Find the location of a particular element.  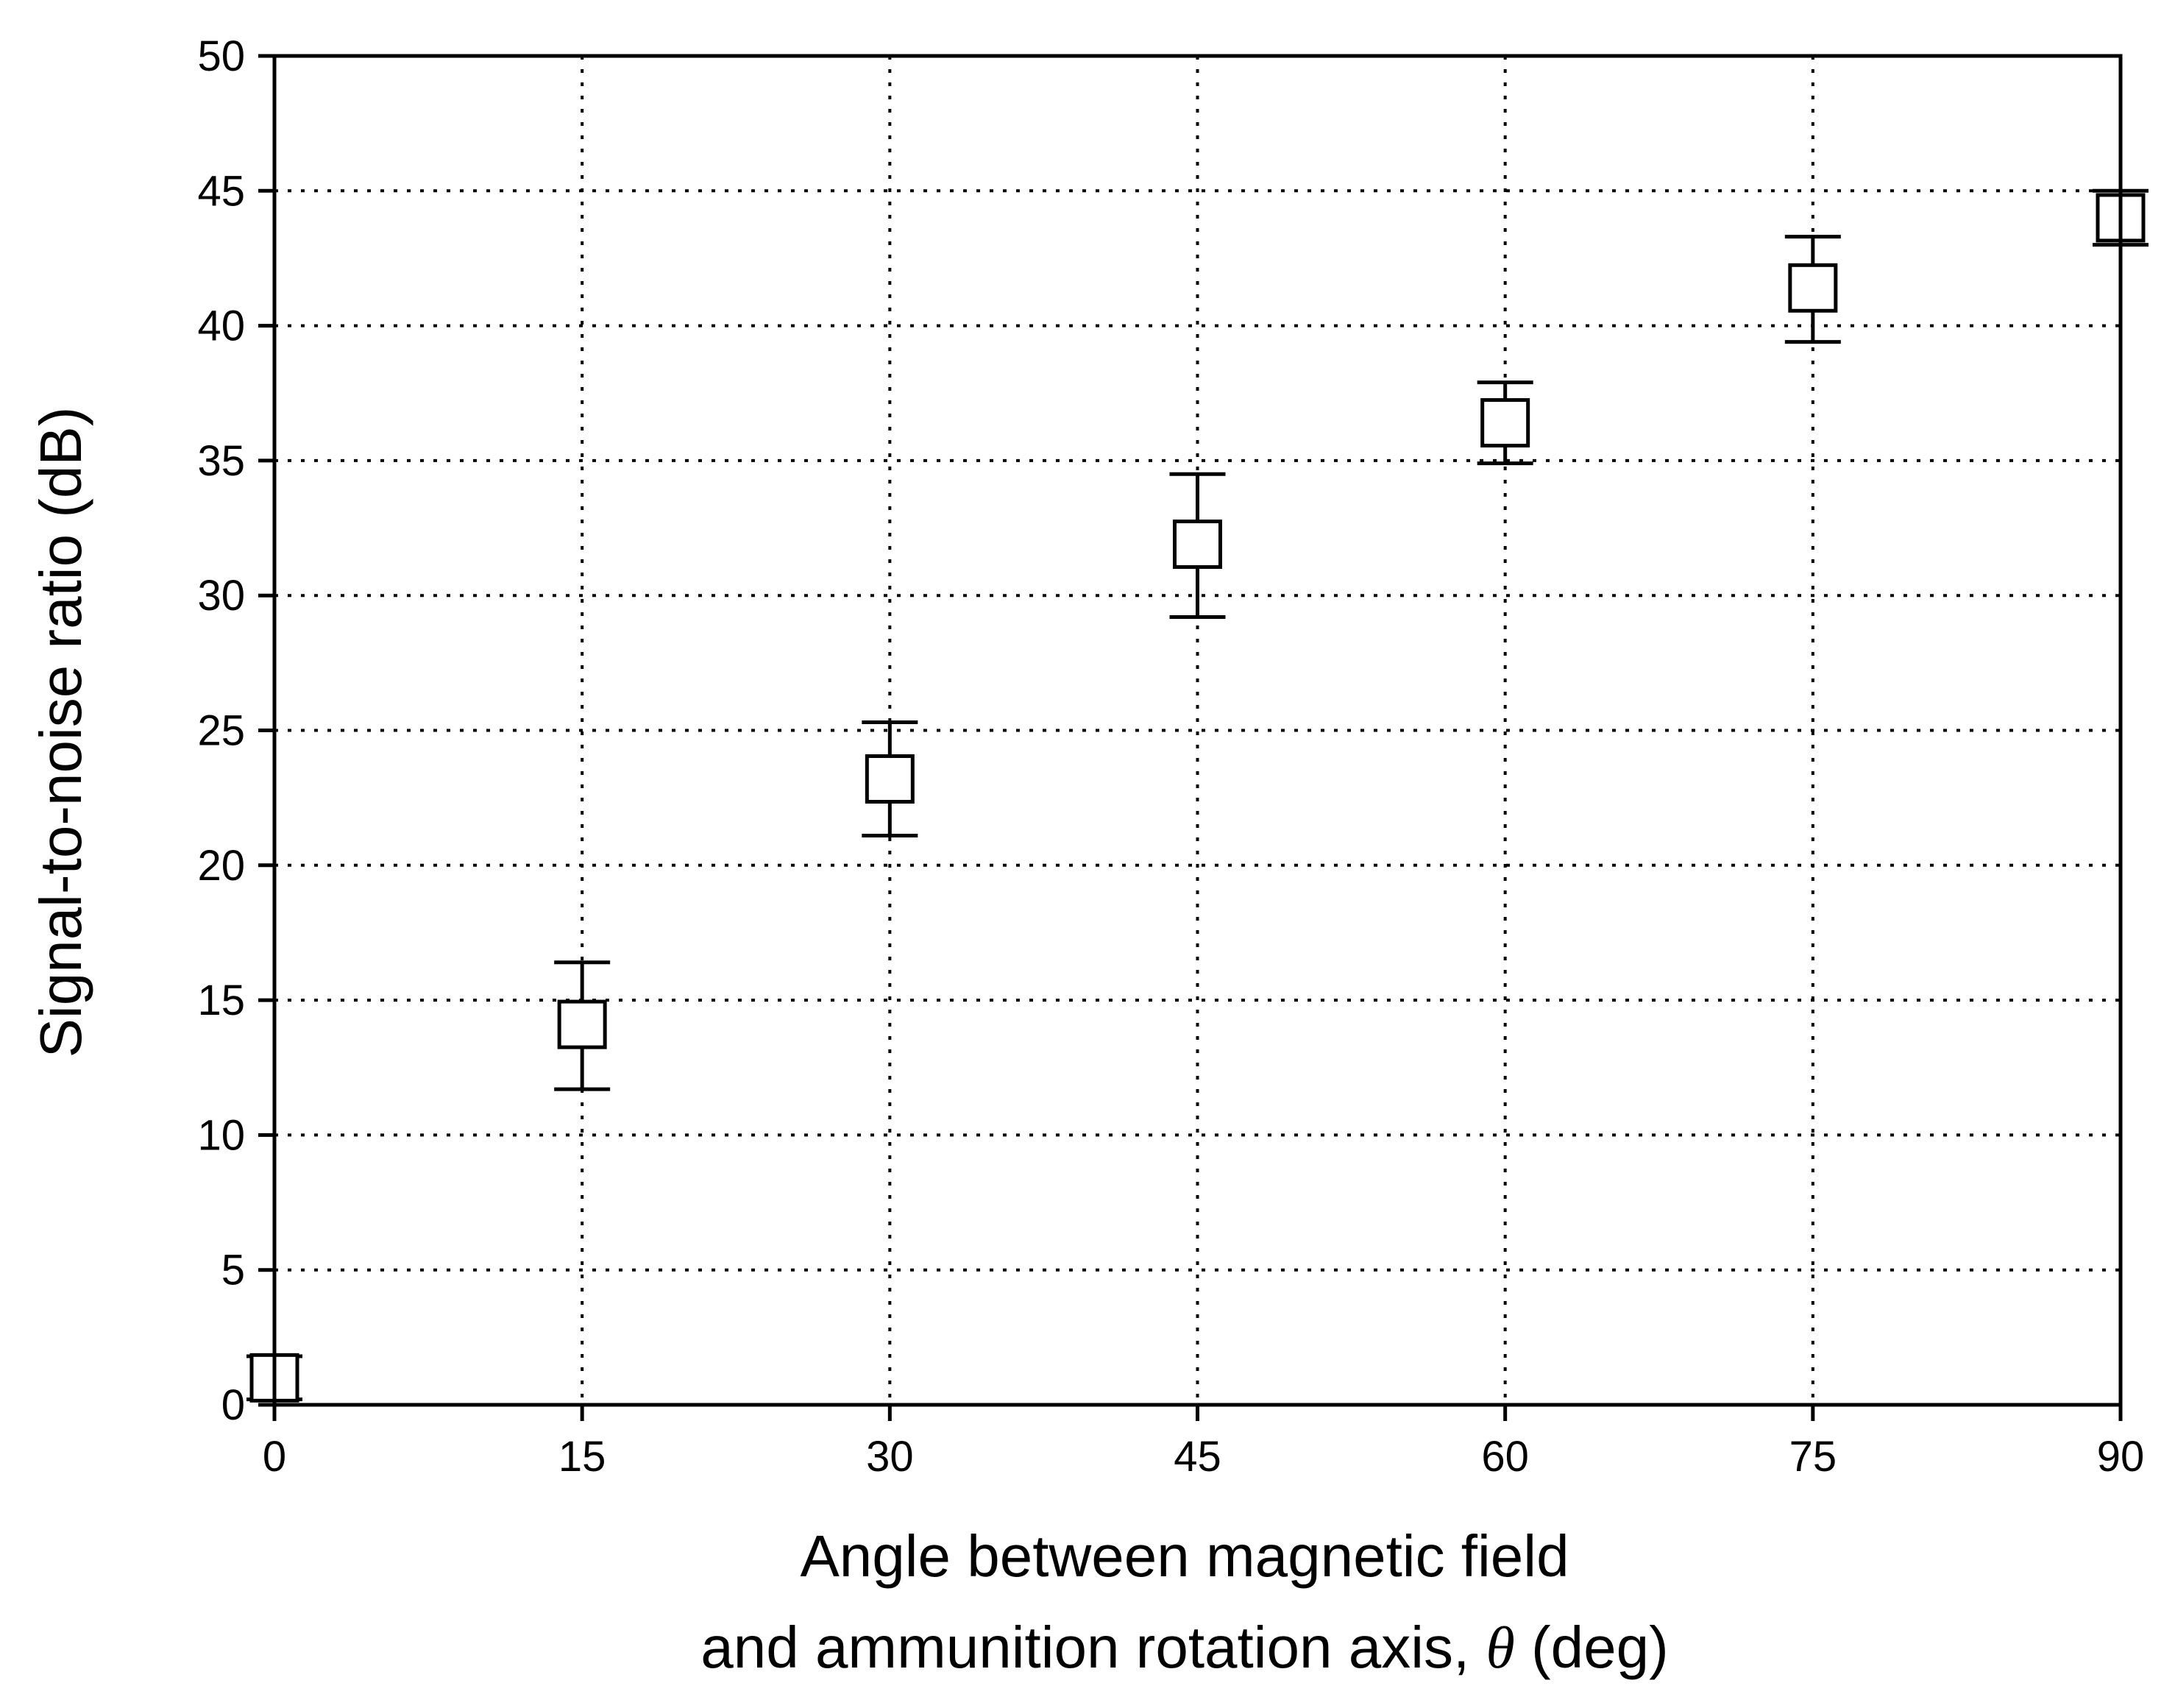

x-tick-labels: 0 15 30 45 60 75 90 is located at coordinates (1204, 1457).